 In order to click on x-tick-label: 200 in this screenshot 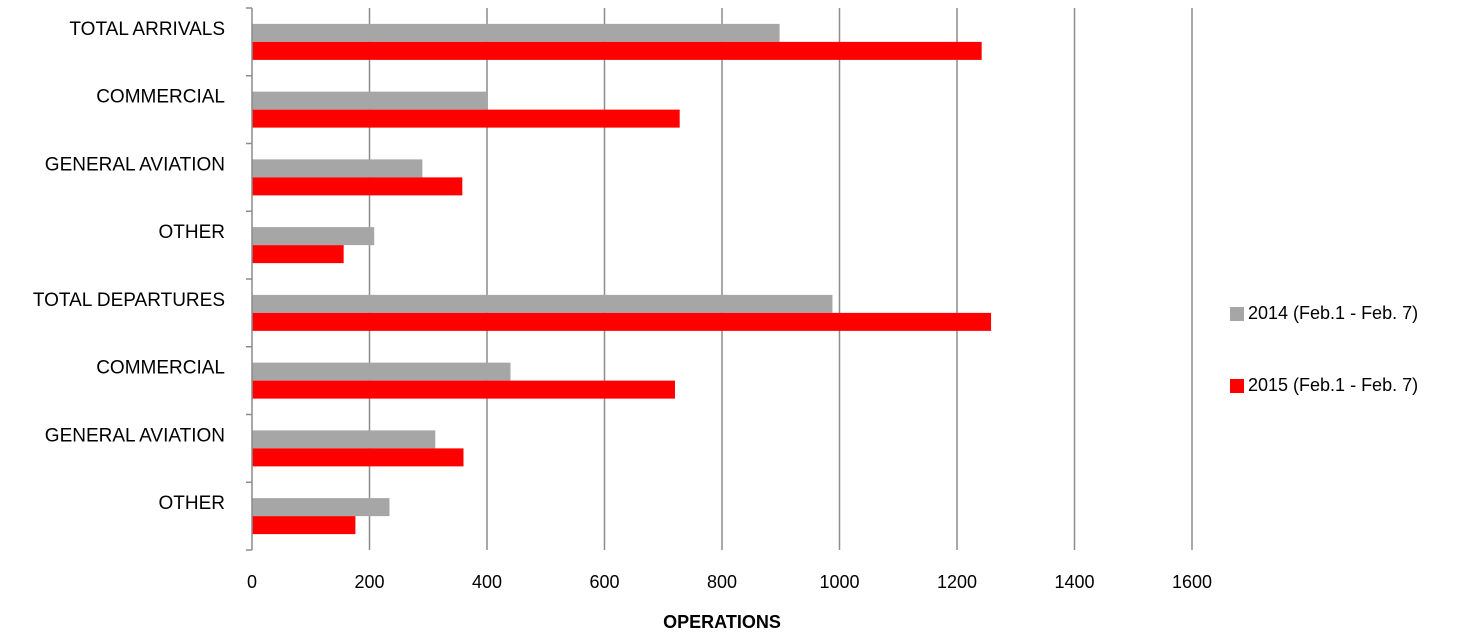, I will do `click(369, 582)`.